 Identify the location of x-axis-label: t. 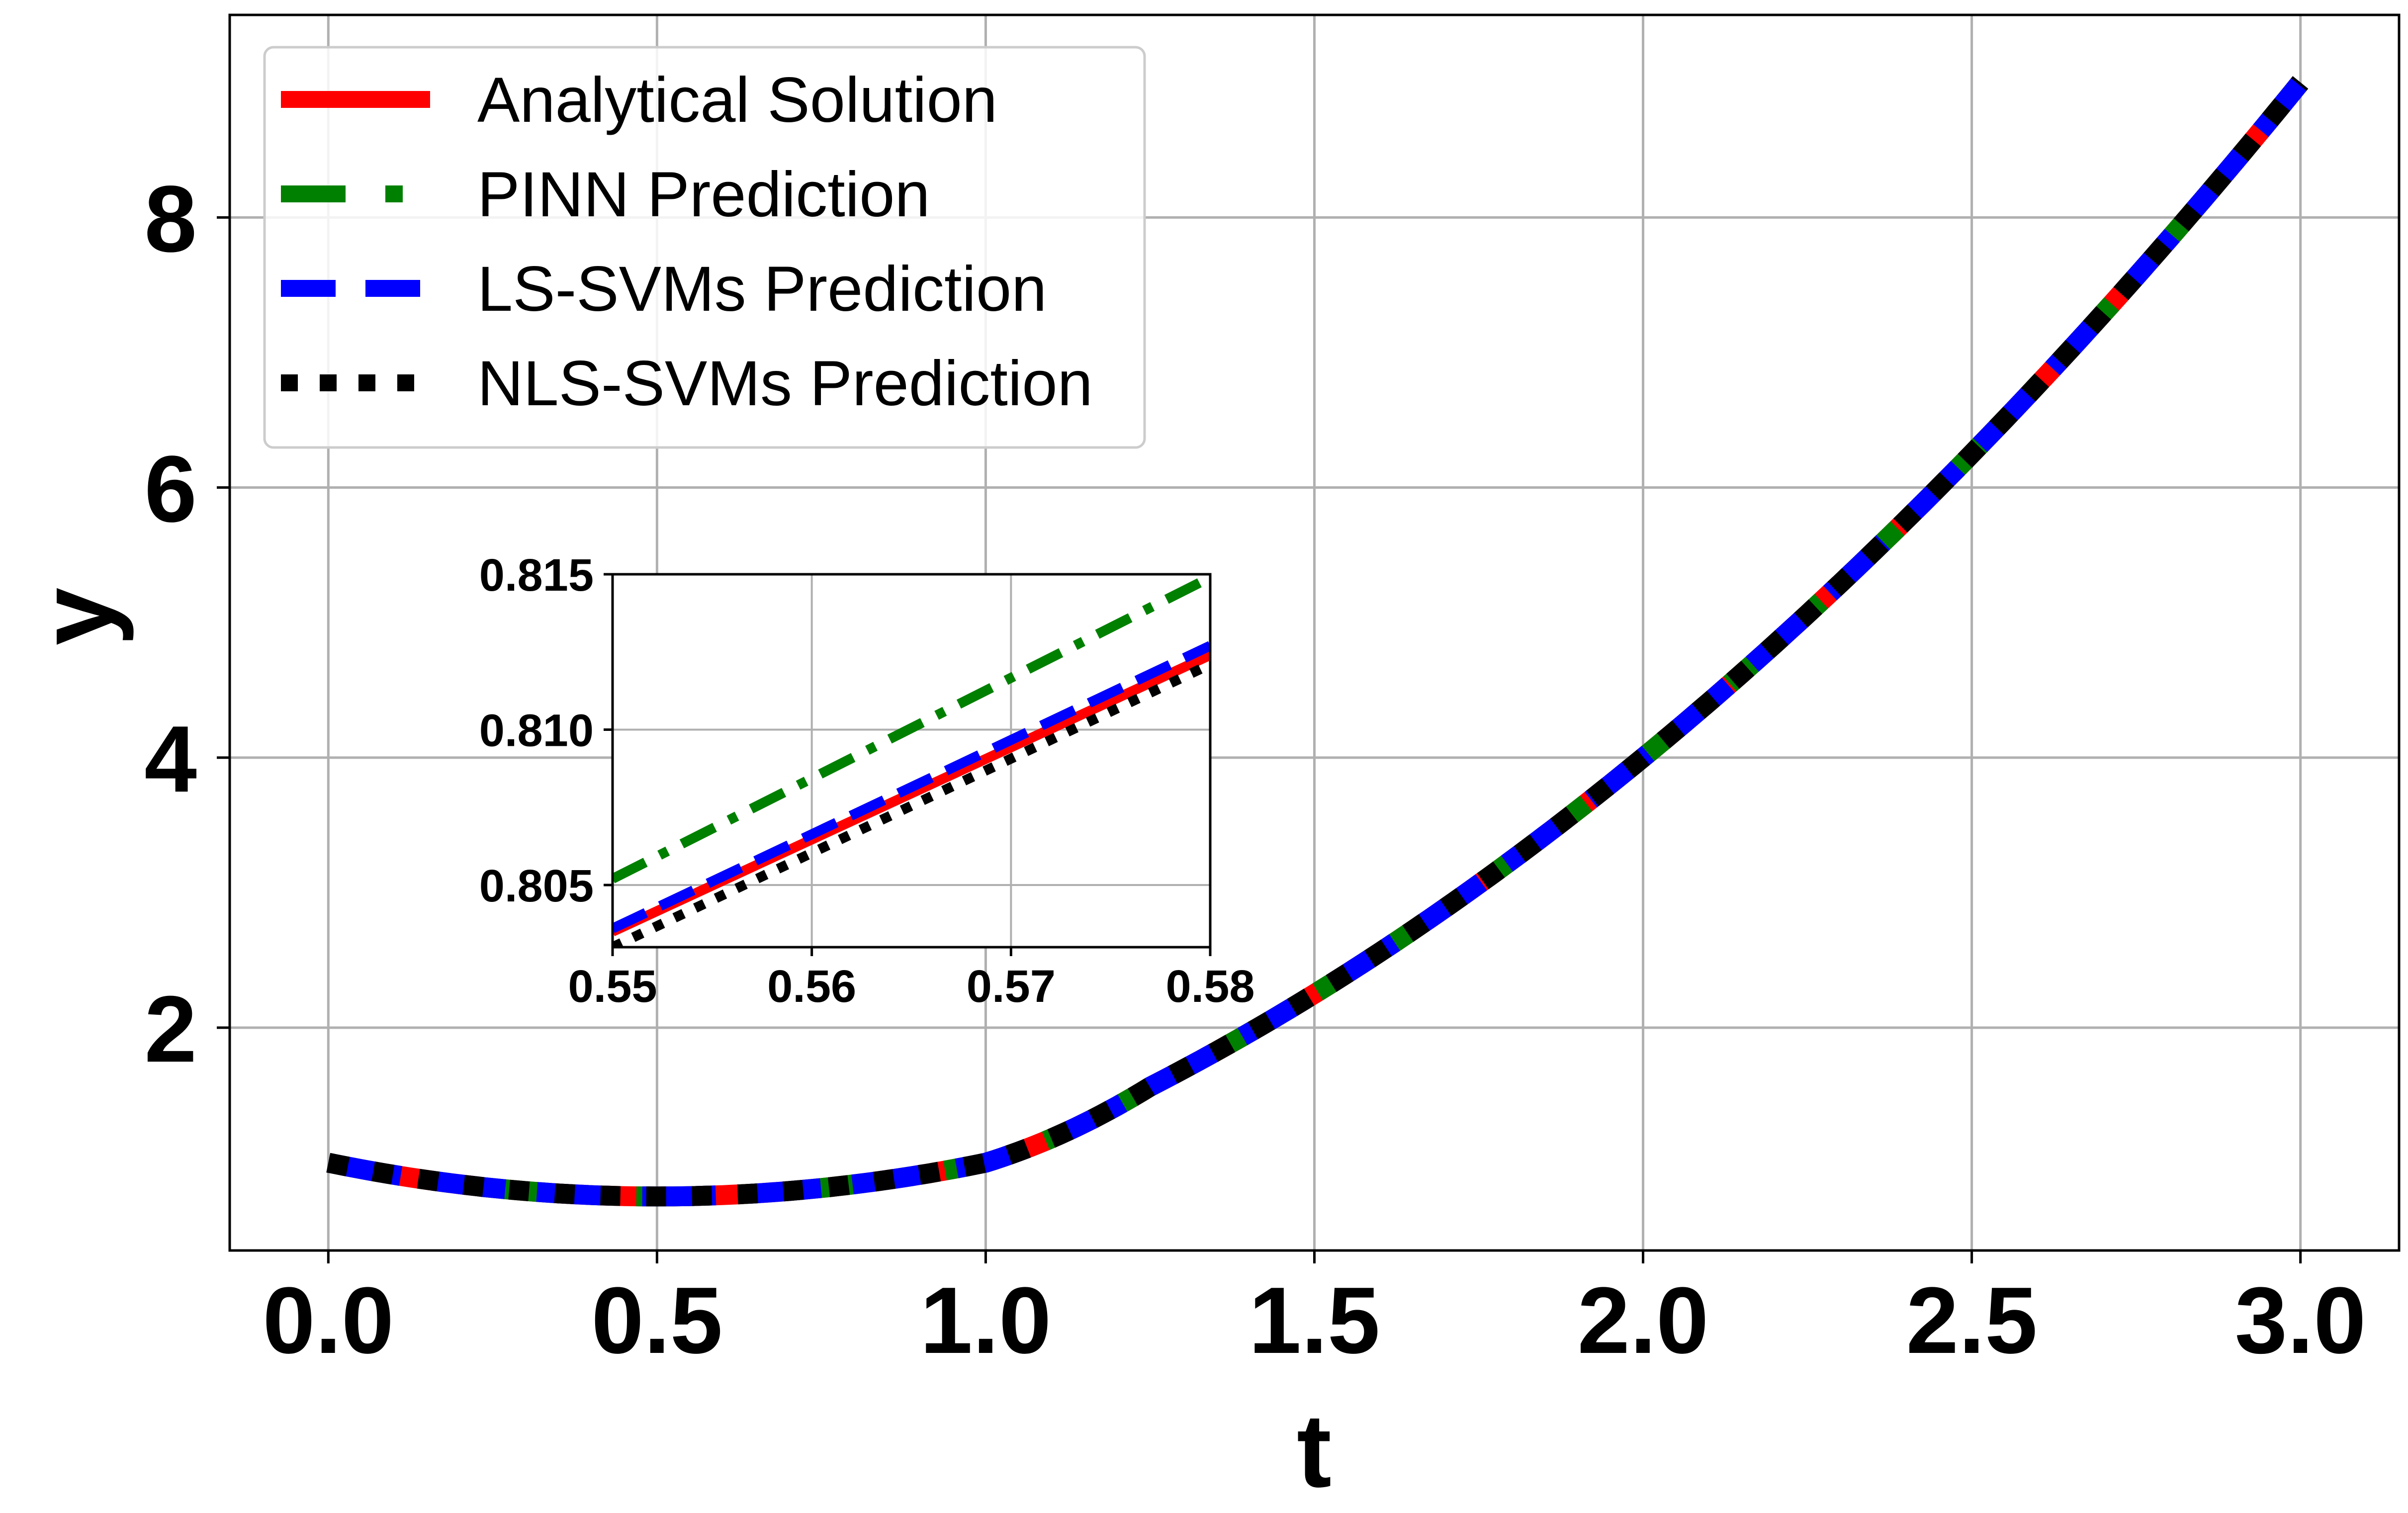
(1315, 1450).